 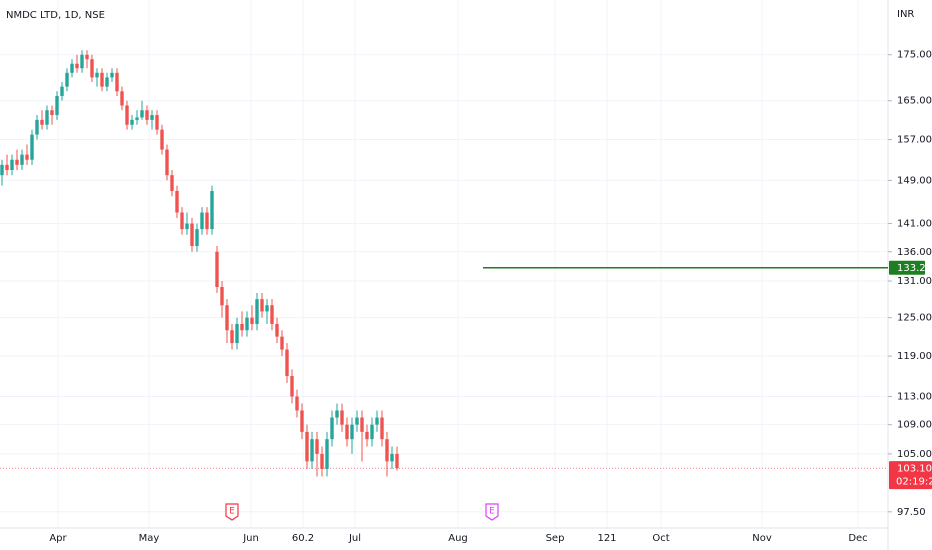 What do you see at coordinates (857, 538) in the screenshot?
I see `x-tick-label: Dec` at bounding box center [857, 538].